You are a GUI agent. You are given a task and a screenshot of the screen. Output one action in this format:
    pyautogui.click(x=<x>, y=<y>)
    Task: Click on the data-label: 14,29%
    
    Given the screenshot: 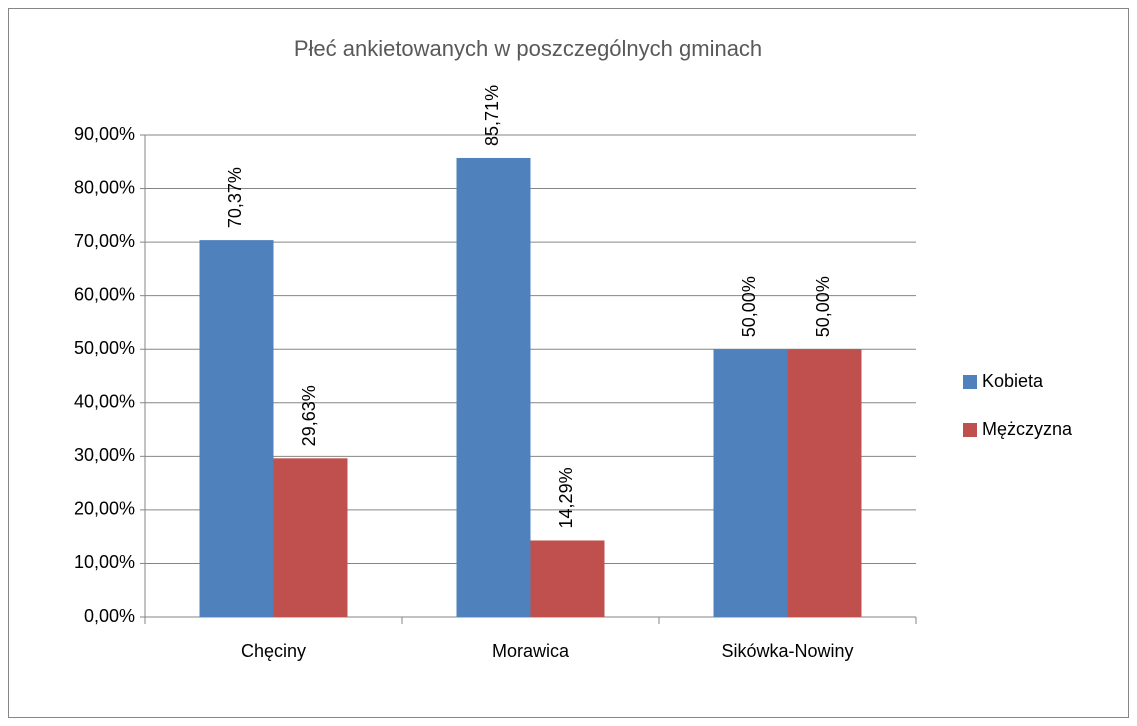 What is the action you would take?
    pyautogui.click(x=566, y=497)
    